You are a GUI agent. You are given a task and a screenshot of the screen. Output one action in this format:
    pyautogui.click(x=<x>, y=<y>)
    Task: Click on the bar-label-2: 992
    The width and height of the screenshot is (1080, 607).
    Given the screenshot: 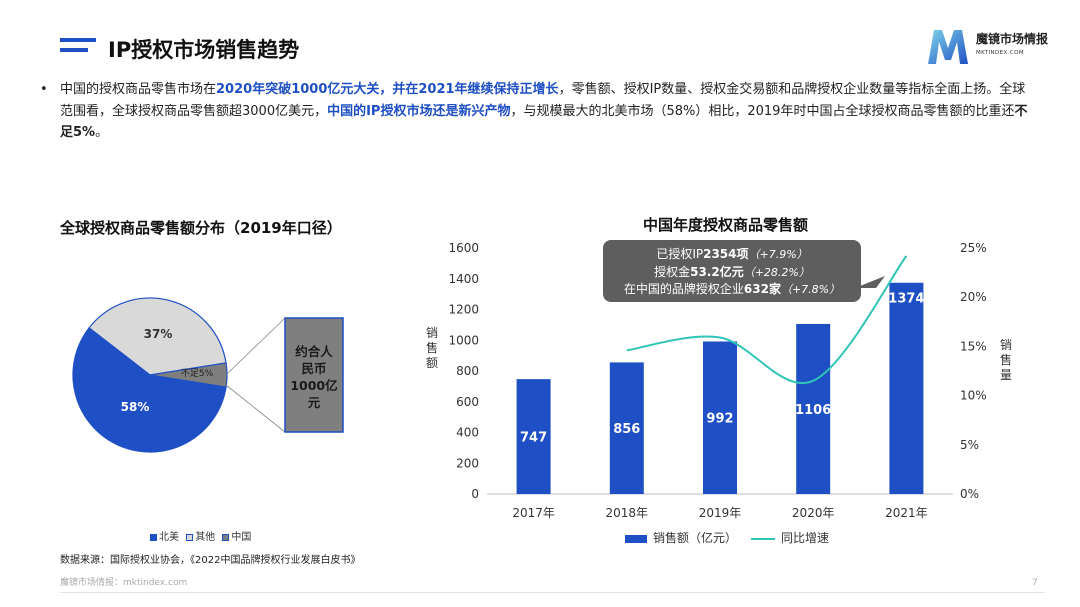 What is the action you would take?
    pyautogui.click(x=719, y=419)
    